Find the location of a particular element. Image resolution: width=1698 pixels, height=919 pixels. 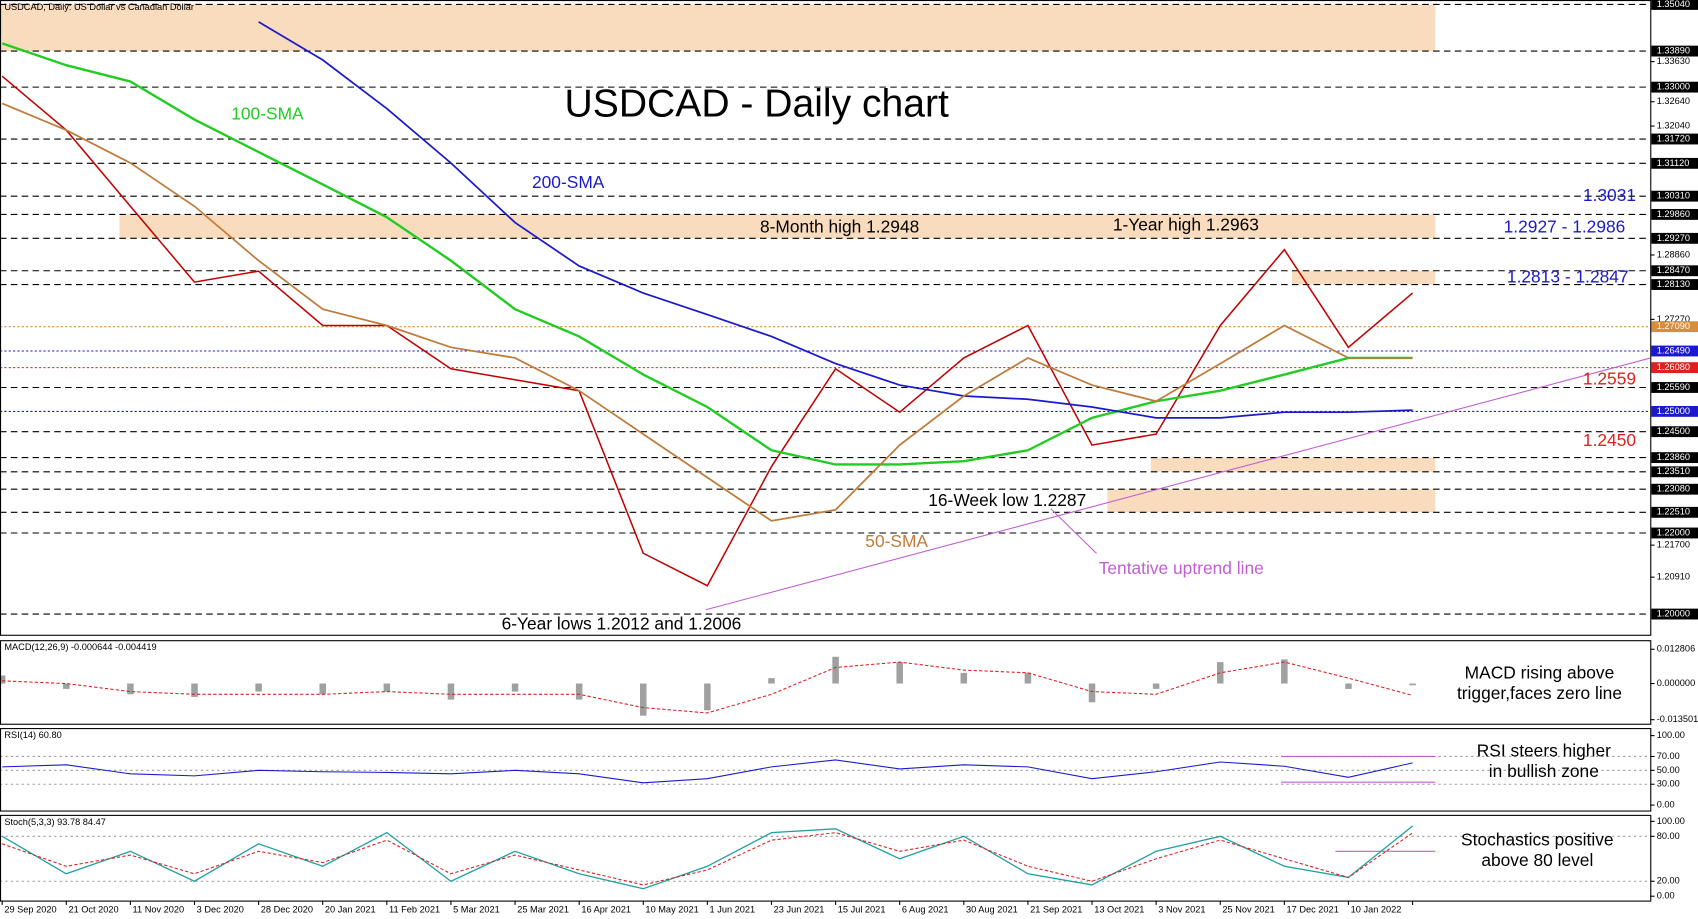

series-label: 50-SMA is located at coordinates (896, 541).